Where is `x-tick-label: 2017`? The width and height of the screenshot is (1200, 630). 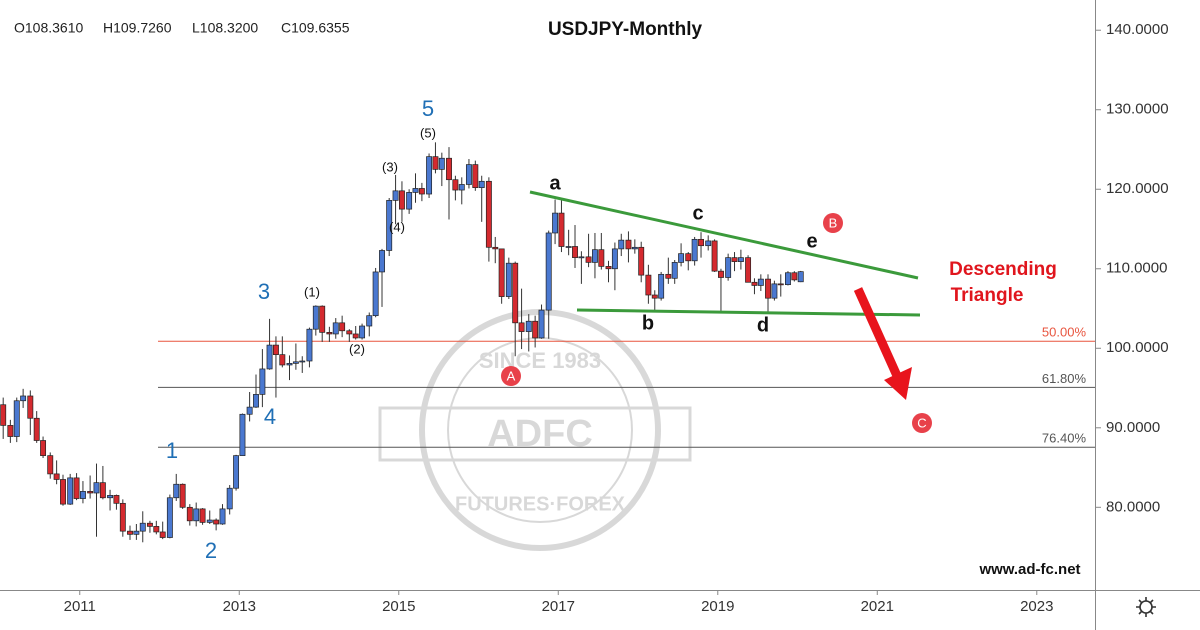
x-tick-label: 2017 is located at coordinates (558, 606).